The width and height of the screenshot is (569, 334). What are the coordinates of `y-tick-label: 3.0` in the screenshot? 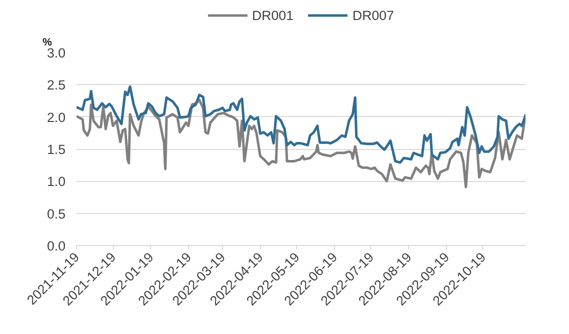 It's located at (56, 53).